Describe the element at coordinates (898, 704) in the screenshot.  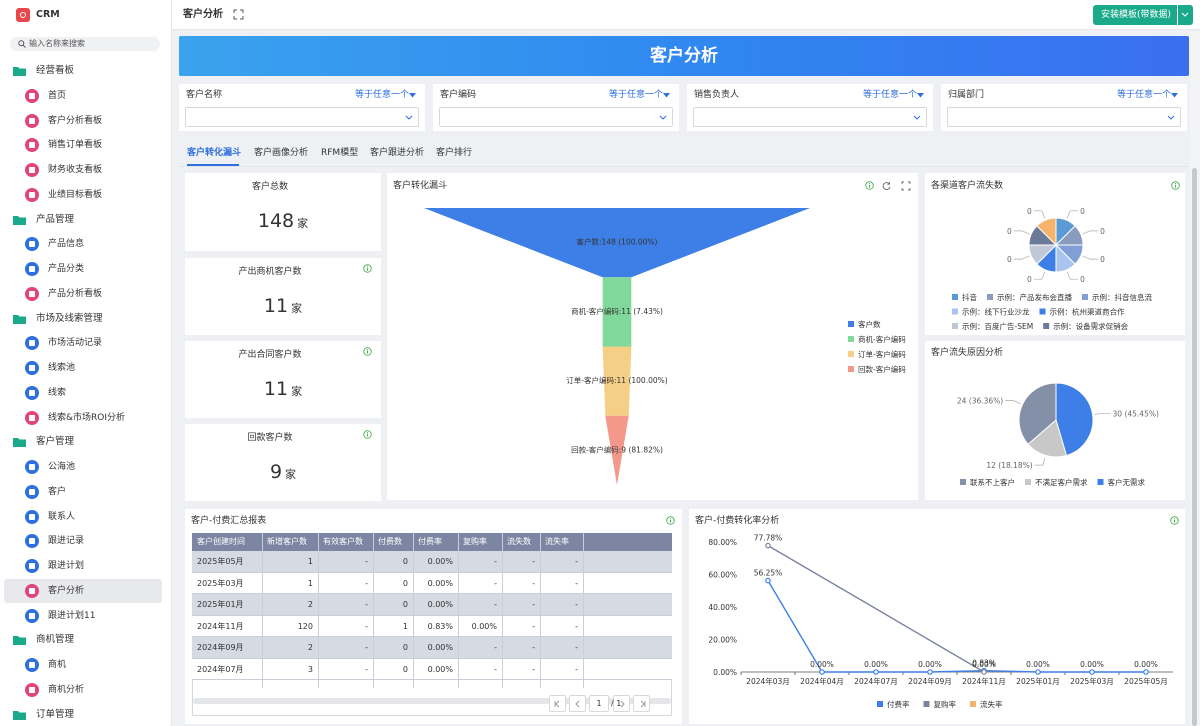
I see `legend-label: 付费率` at that location.